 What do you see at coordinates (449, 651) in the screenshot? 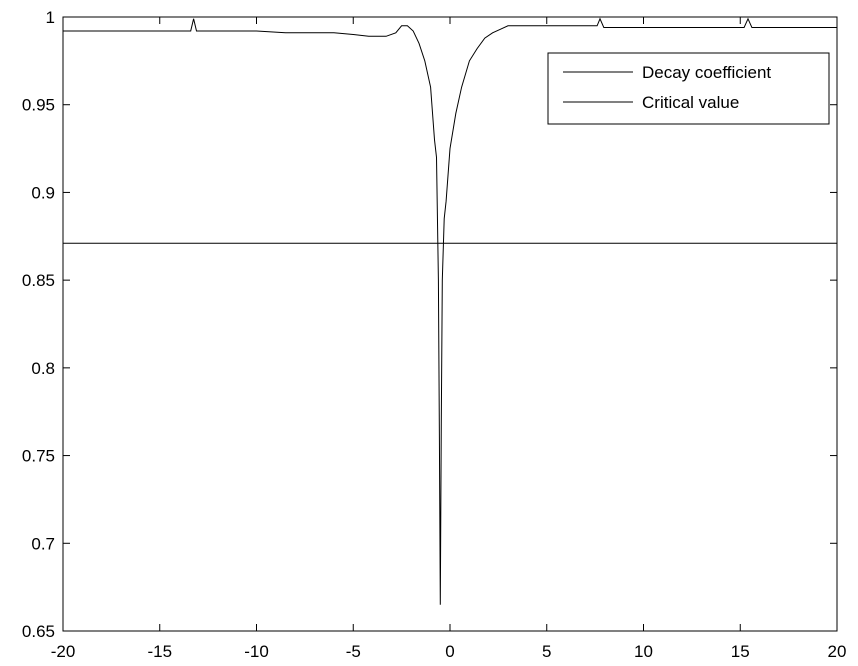
I see `x-tick-label: 0` at bounding box center [449, 651].